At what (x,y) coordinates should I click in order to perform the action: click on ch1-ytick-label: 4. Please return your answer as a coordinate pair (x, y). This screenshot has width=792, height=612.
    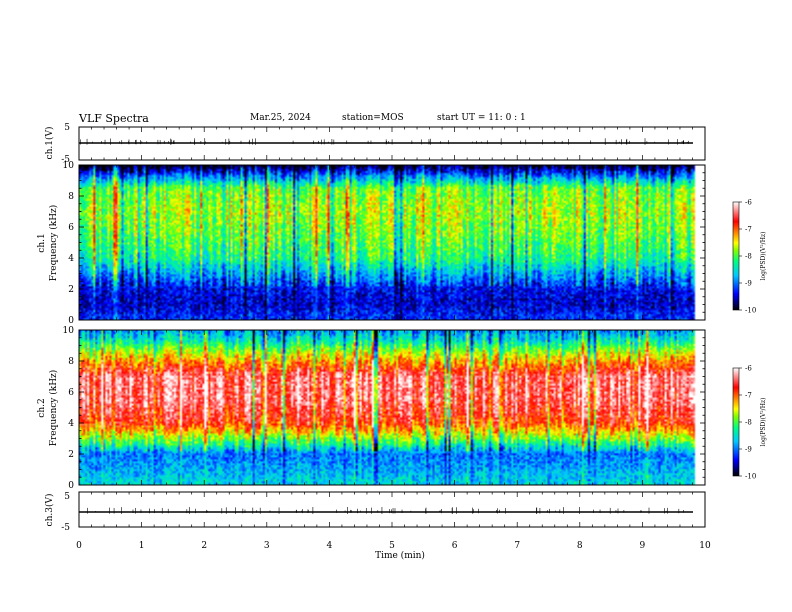
    Looking at the image, I should click on (71, 259).